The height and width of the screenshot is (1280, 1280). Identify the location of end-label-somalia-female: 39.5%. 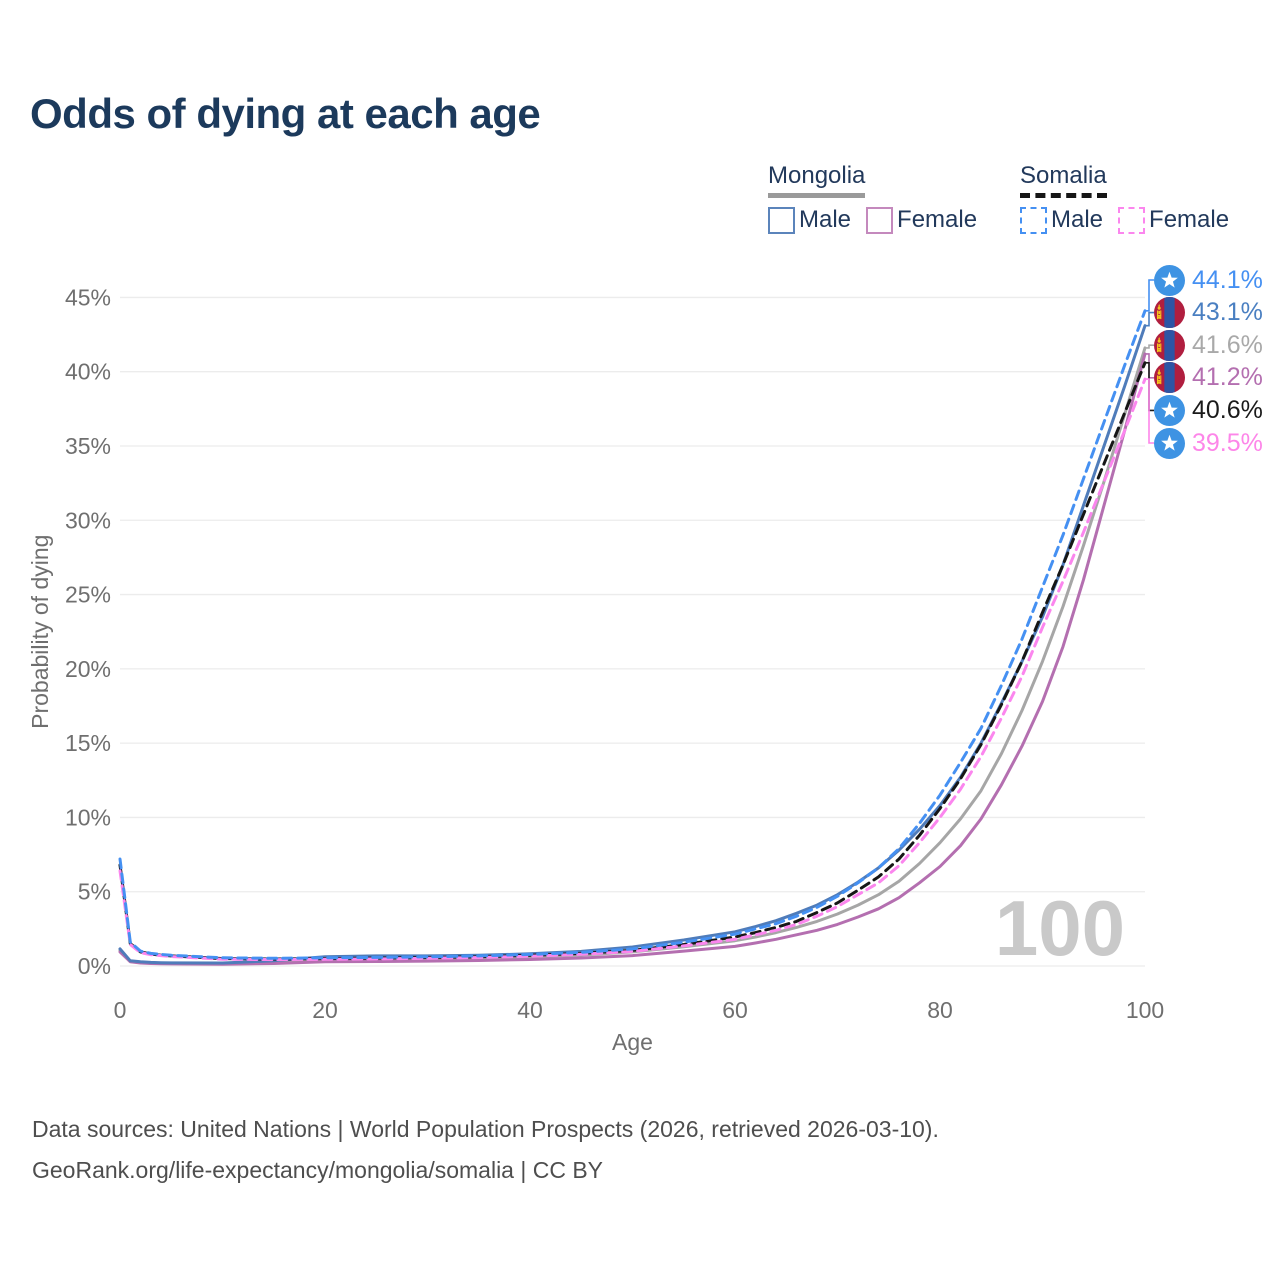
(1208, 443).